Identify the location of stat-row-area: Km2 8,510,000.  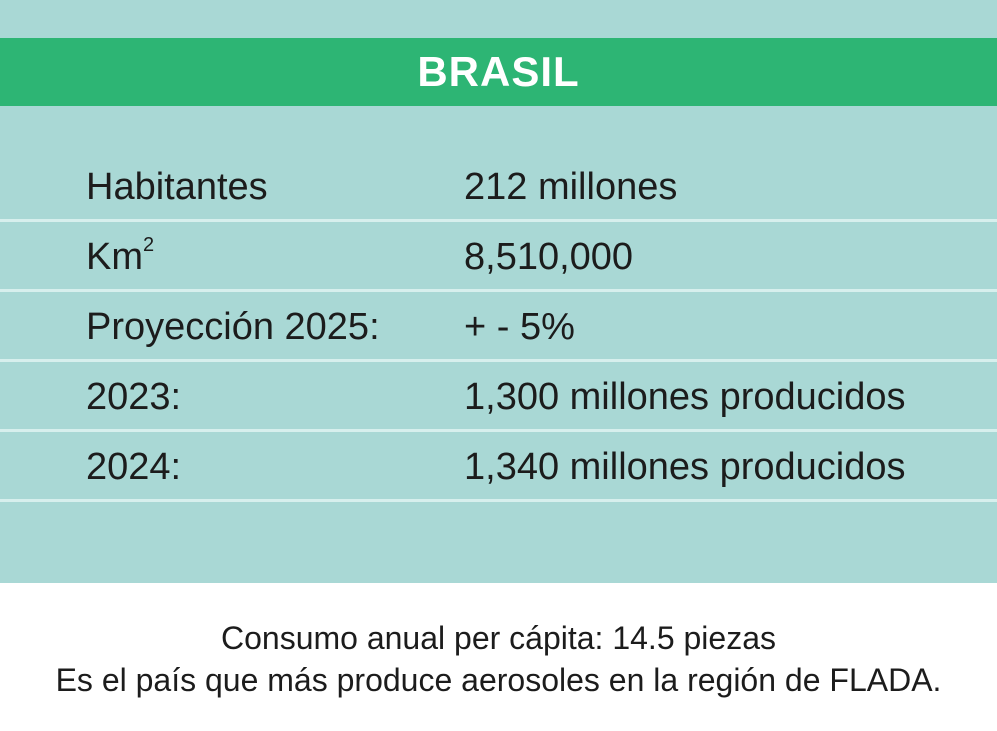
(498, 257).